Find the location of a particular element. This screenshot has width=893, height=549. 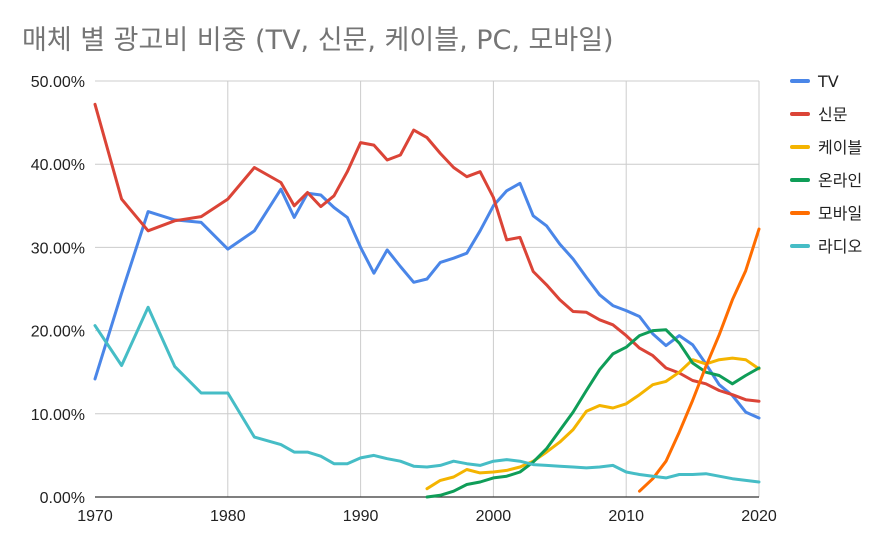

legend-item: 신문 is located at coordinates (818, 114).